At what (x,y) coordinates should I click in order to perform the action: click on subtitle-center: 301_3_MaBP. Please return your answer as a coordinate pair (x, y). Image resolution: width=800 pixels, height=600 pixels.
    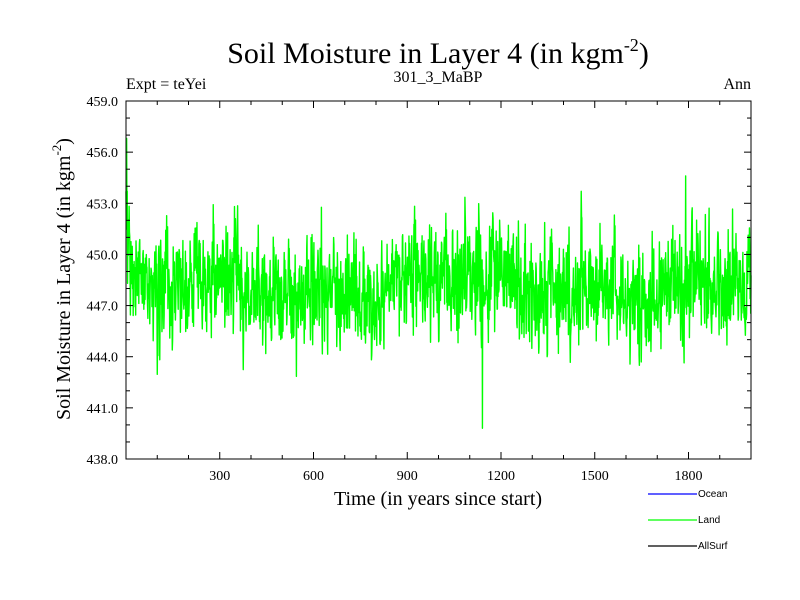
    Looking at the image, I should click on (438, 77).